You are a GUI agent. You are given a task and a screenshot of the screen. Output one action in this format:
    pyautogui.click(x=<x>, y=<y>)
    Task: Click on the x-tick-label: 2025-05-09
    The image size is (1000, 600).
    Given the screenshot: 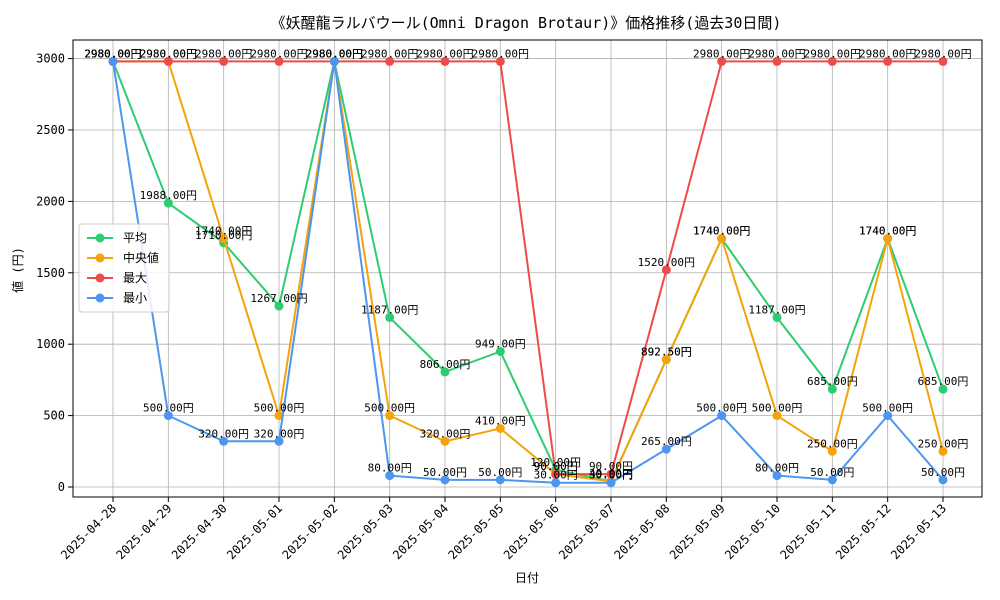 What is the action you would take?
    pyautogui.click(x=697, y=531)
    